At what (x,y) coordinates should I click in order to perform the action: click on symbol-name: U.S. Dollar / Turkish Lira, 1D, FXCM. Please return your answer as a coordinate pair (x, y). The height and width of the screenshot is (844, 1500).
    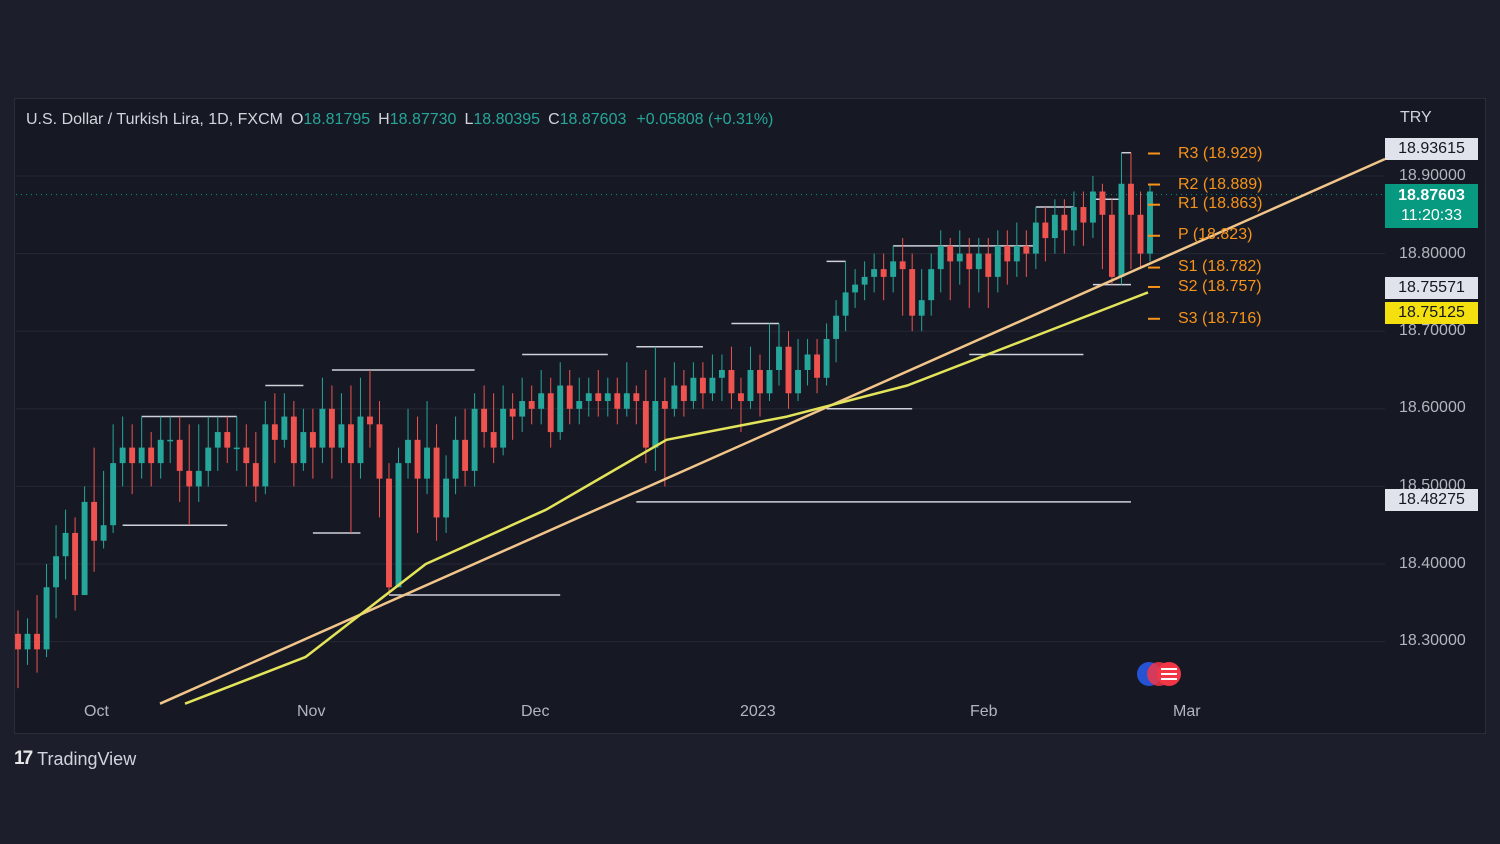
    Looking at the image, I should click on (154, 119).